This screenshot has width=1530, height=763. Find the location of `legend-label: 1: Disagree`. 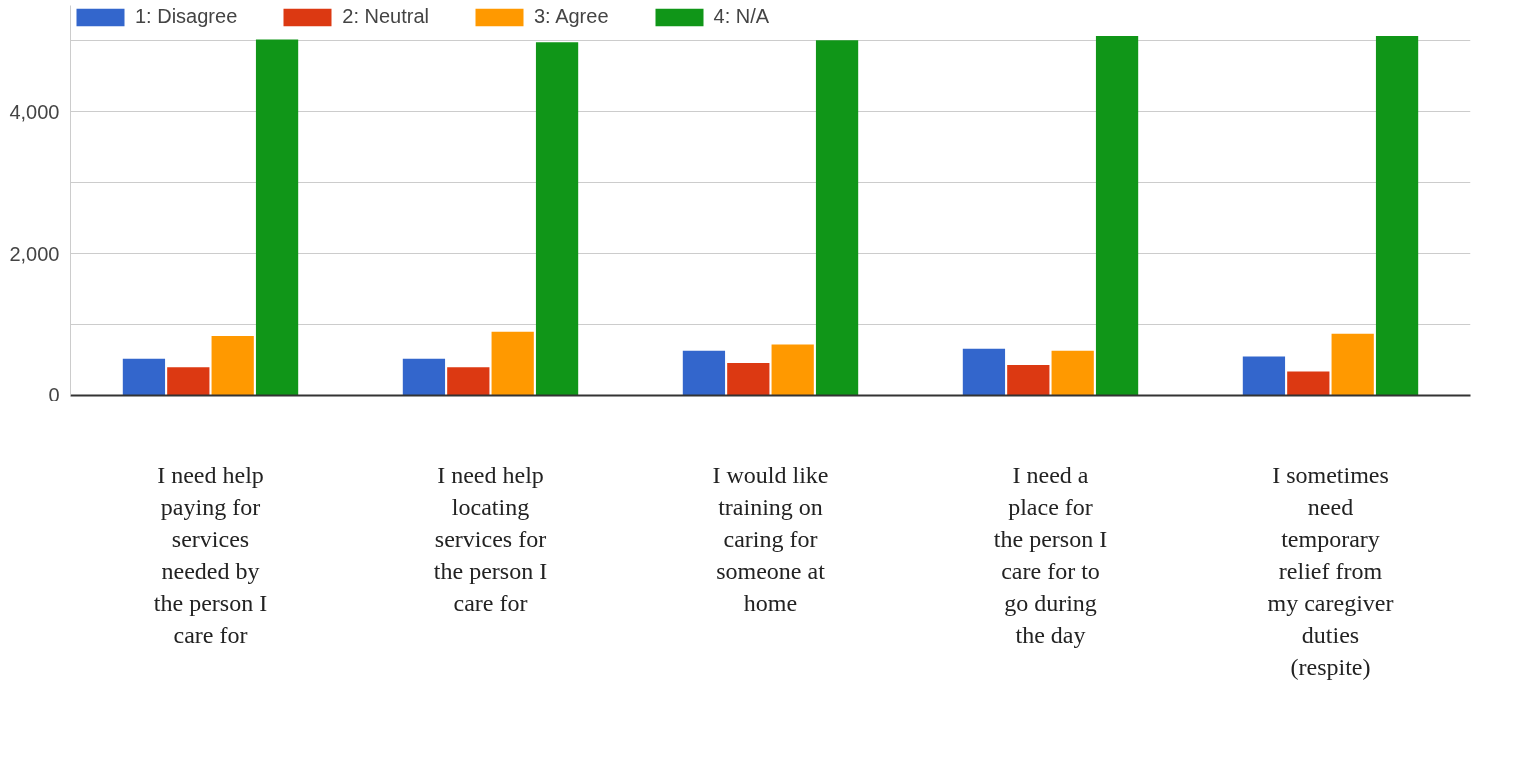

legend-label: 1: Disagree is located at coordinates (186, 16).